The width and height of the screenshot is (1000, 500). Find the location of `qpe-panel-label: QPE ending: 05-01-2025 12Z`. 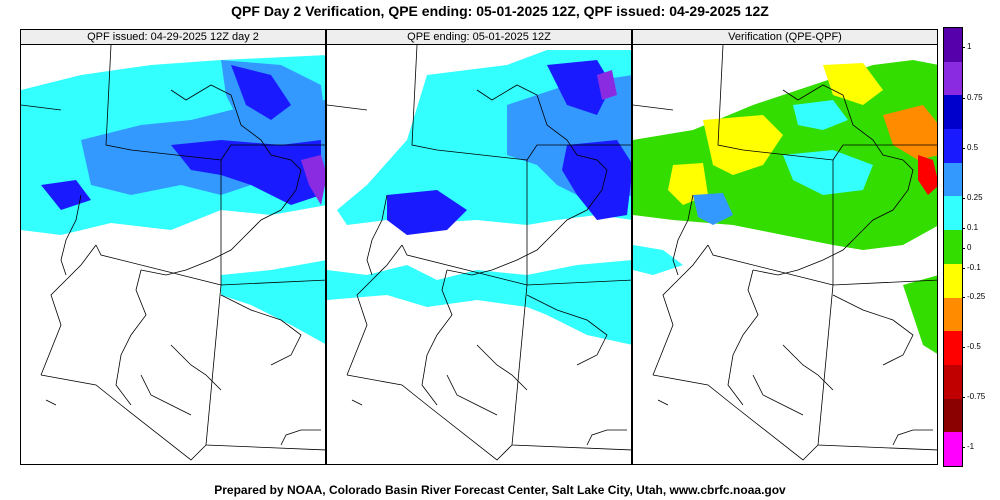

qpe-panel-label: QPE ending: 05-01-2025 12Z is located at coordinates (479, 37).